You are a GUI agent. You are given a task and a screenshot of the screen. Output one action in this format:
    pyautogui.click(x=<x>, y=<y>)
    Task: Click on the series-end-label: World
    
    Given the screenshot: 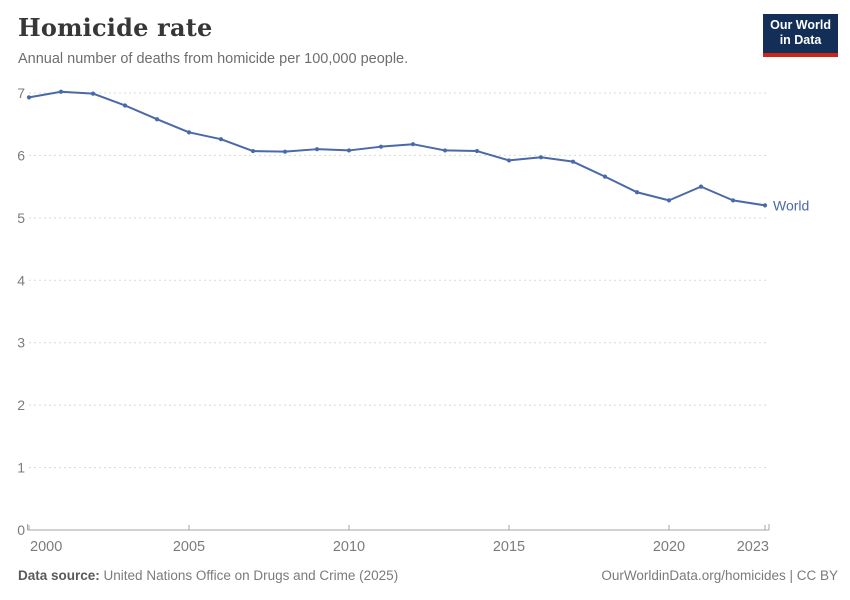 What is the action you would take?
    pyautogui.click(x=791, y=205)
    